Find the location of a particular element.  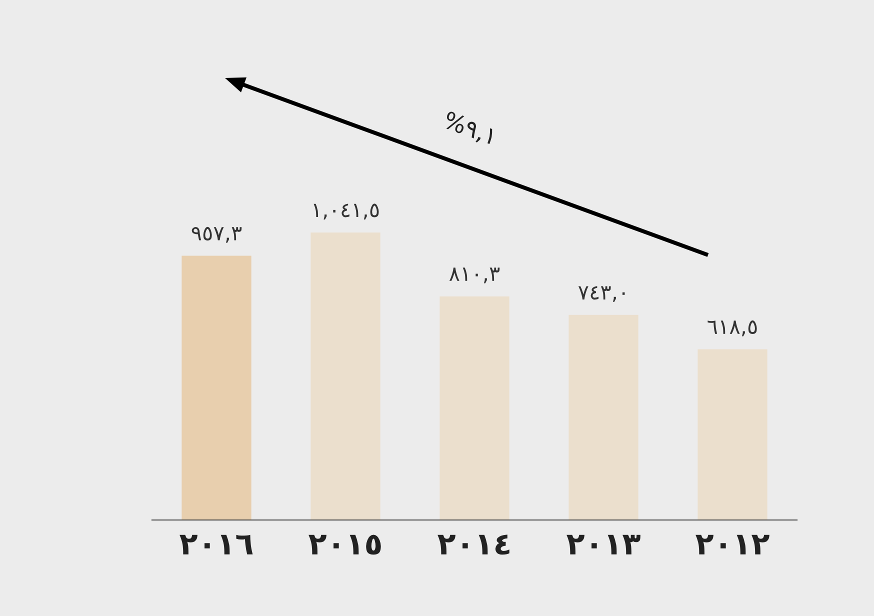

text: %٩,١ is located at coordinates (469, 128).